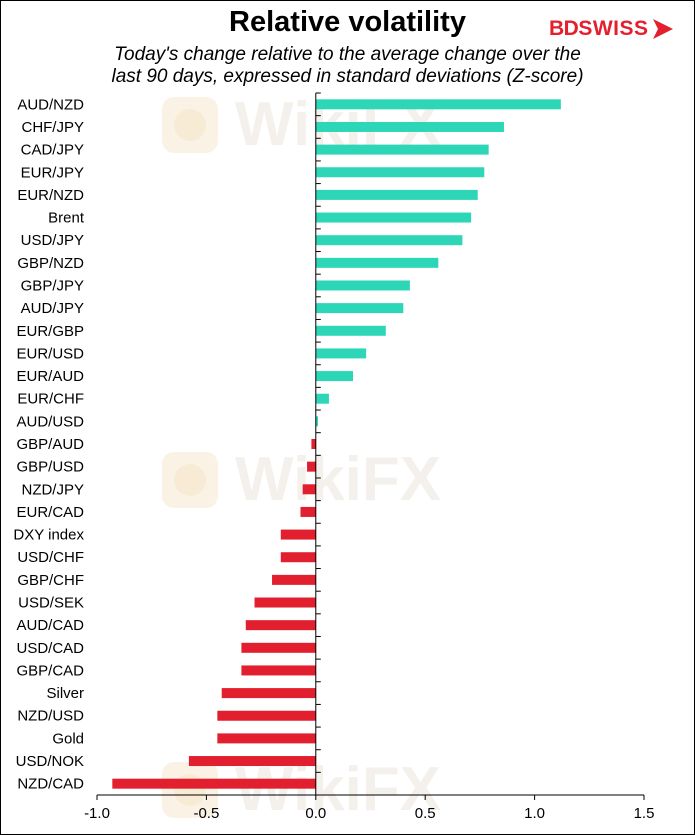 The width and height of the screenshot is (695, 835). What do you see at coordinates (50, 353) in the screenshot?
I see `category-label: EUR/USD` at bounding box center [50, 353].